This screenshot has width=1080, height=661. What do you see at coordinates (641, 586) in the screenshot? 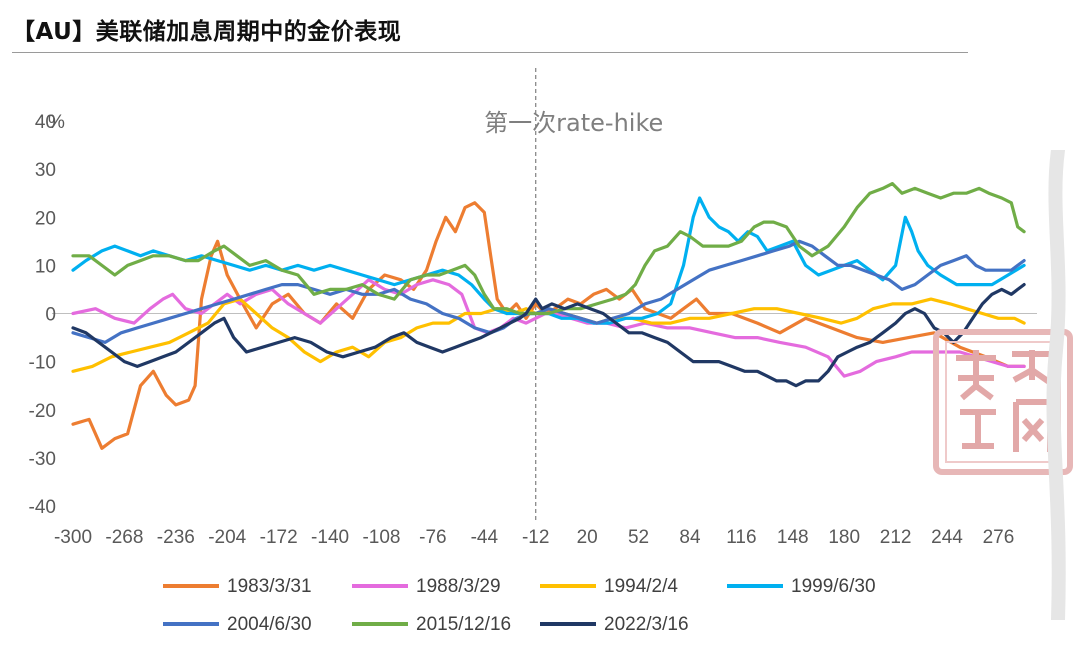
I see `legend-label: 1994/2/4` at bounding box center [641, 586].